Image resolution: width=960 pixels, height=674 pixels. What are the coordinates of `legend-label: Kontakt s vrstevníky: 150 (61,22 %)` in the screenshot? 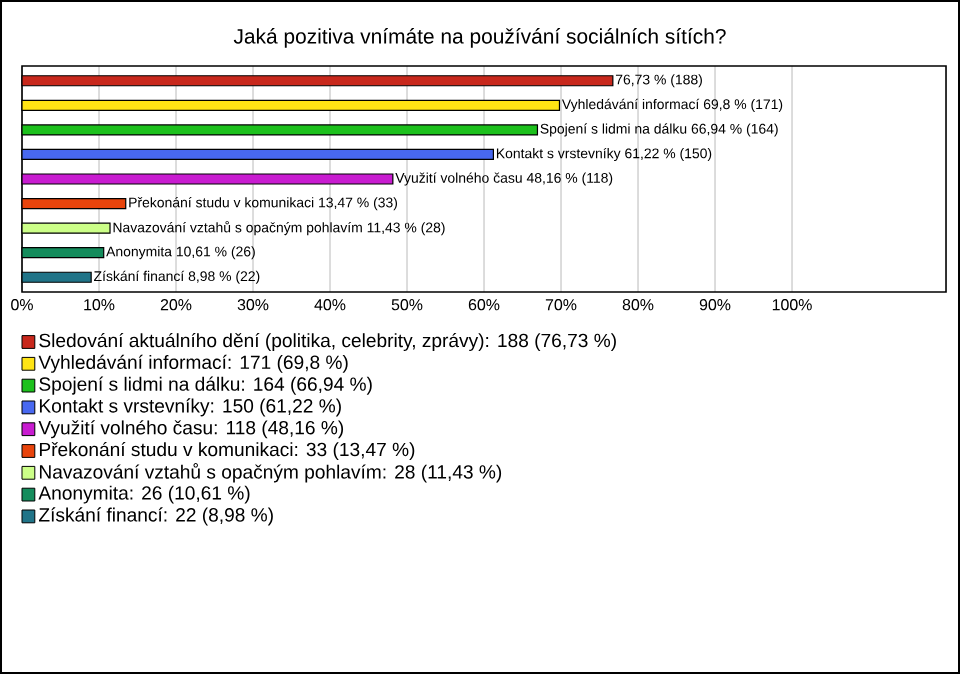 It's located at (190, 407).